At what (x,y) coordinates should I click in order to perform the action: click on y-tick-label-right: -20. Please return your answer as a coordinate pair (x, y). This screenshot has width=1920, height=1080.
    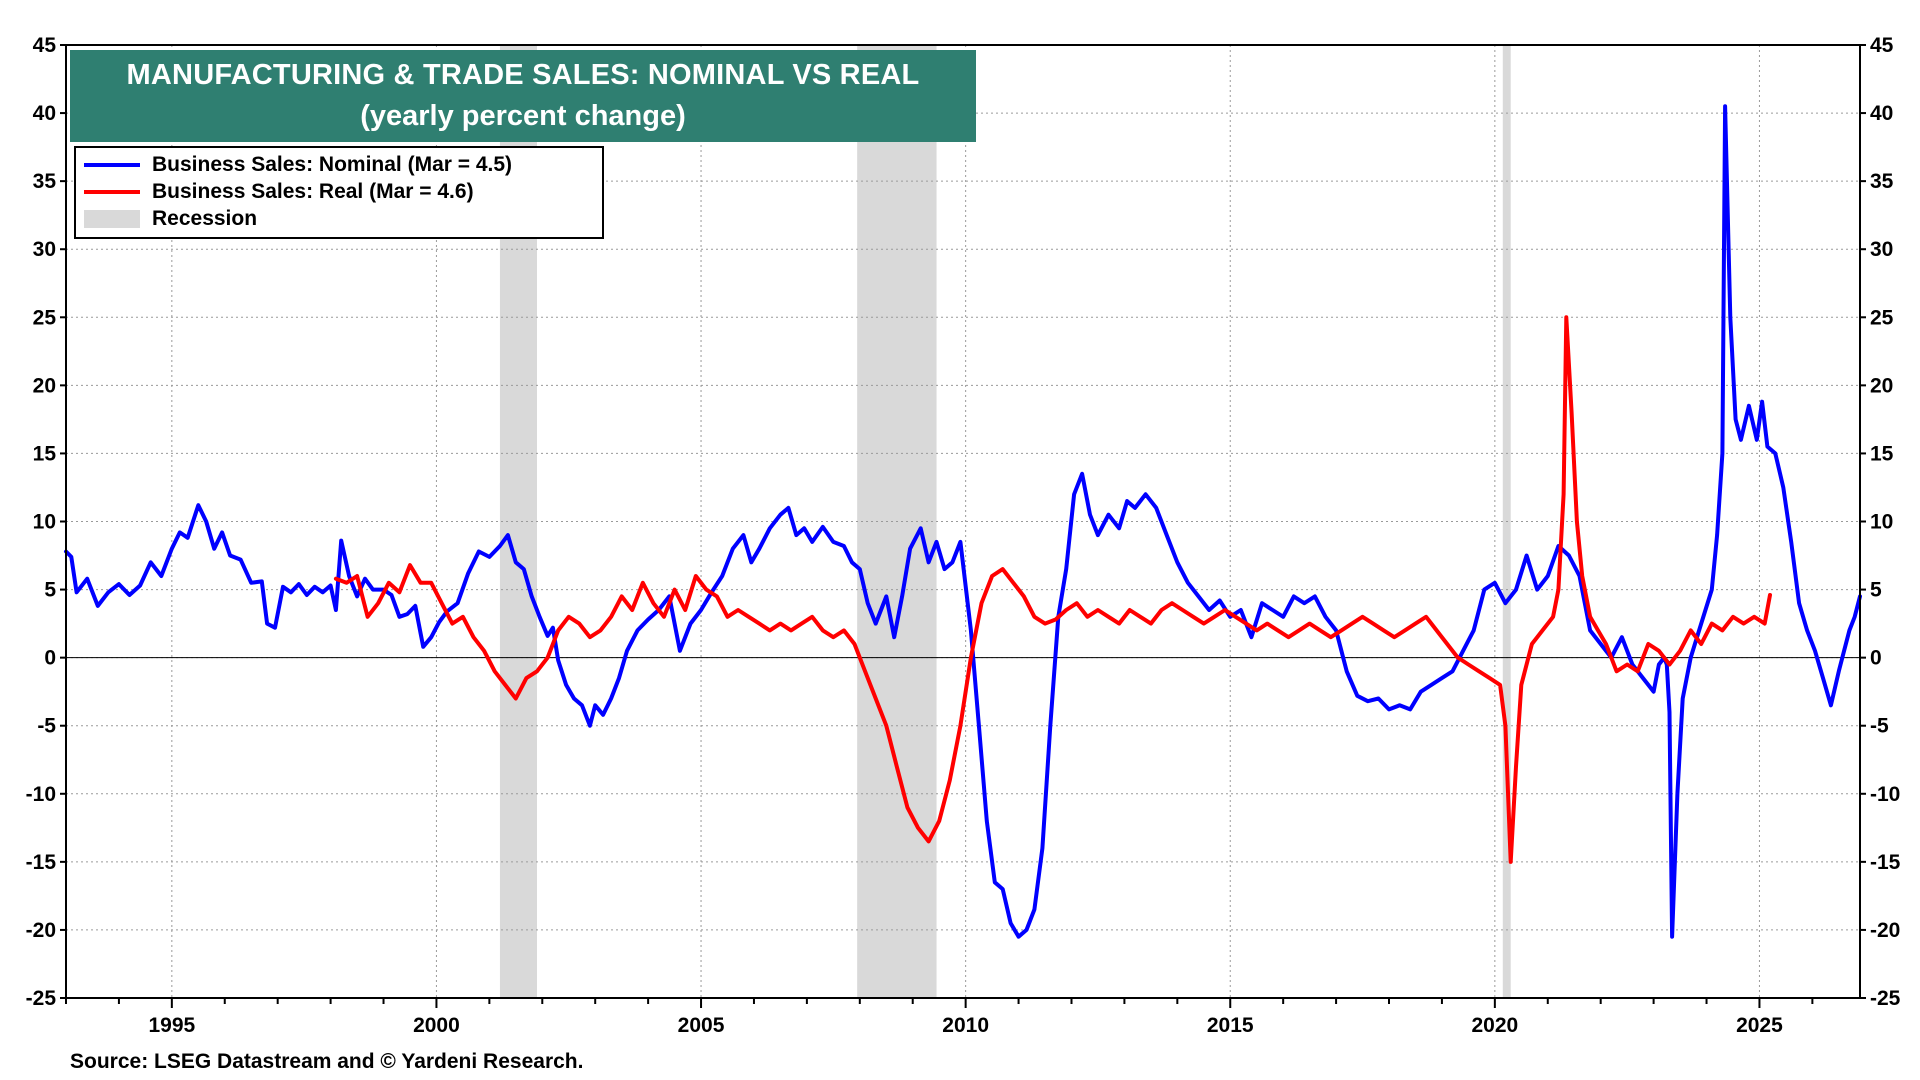
    Looking at the image, I should click on (1885, 930).